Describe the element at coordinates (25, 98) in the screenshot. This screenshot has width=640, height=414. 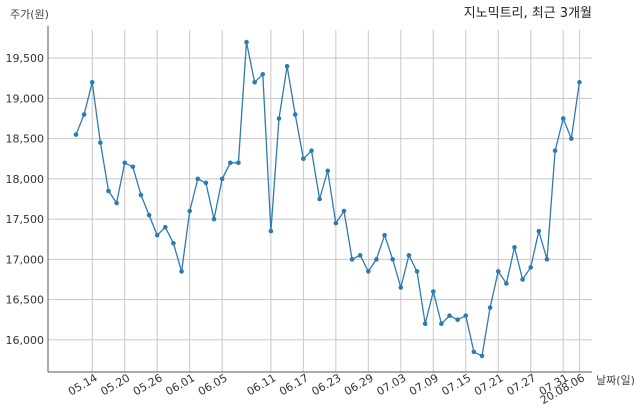
I see `y-tick-label: 19,000` at that location.